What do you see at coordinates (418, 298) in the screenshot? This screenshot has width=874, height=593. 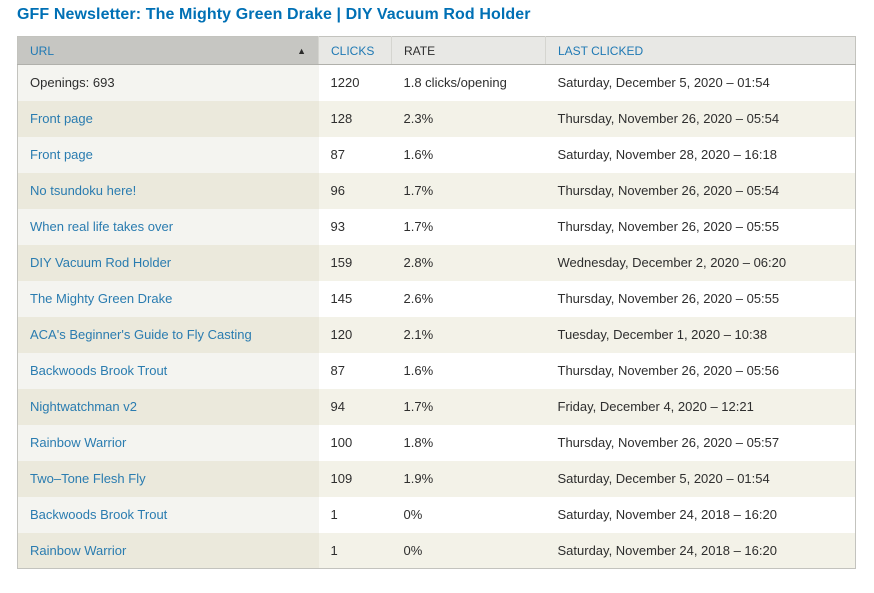 I see `rate-cell: 2.6%` at bounding box center [418, 298].